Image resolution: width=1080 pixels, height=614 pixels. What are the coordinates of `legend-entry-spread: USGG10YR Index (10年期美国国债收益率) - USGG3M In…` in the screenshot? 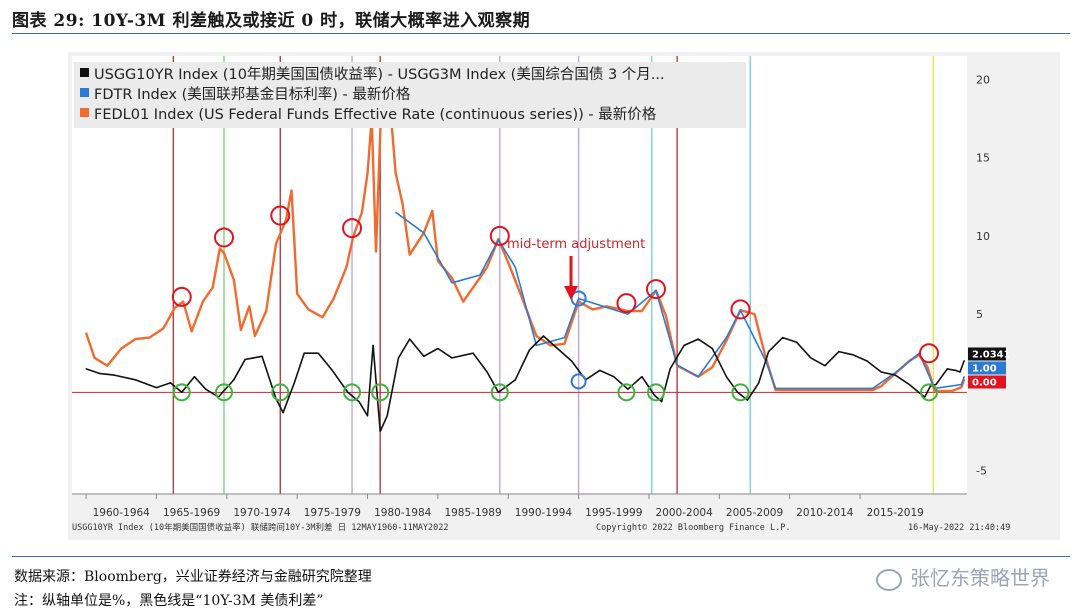 It's located at (379, 74).